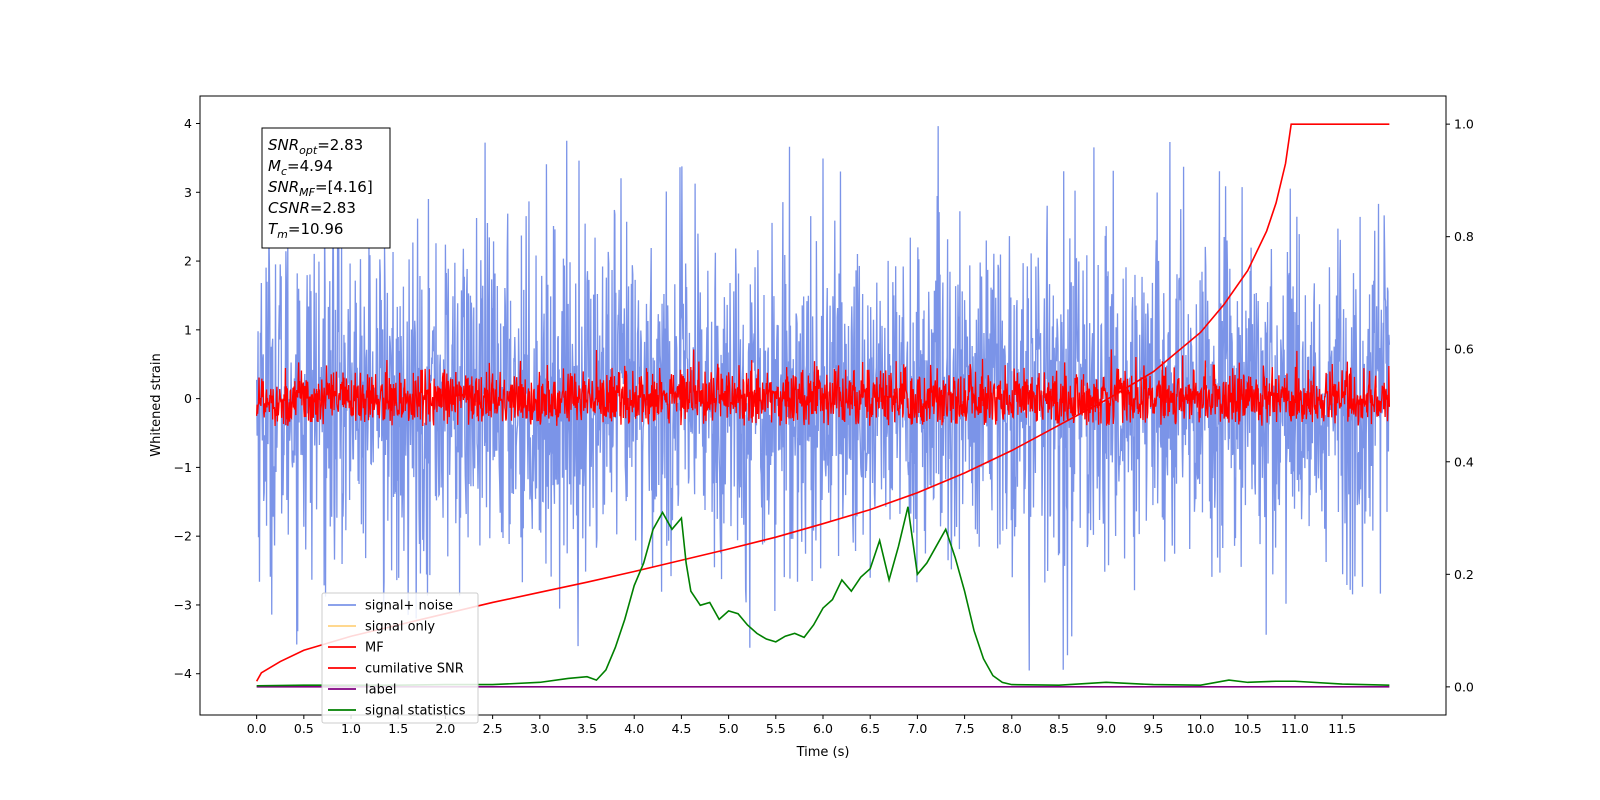 Image resolution: width=1600 pixels, height=800 pixels. What do you see at coordinates (776, 728) in the screenshot?
I see `x-tick-label: 5.5` at bounding box center [776, 728].